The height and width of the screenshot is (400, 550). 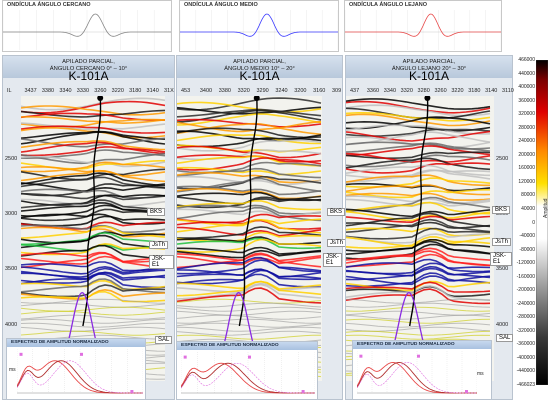 What do you see at coordinates (525, 330) in the screenshot?
I see `colorbar-tick-label: -320000` at bounding box center [525, 330].